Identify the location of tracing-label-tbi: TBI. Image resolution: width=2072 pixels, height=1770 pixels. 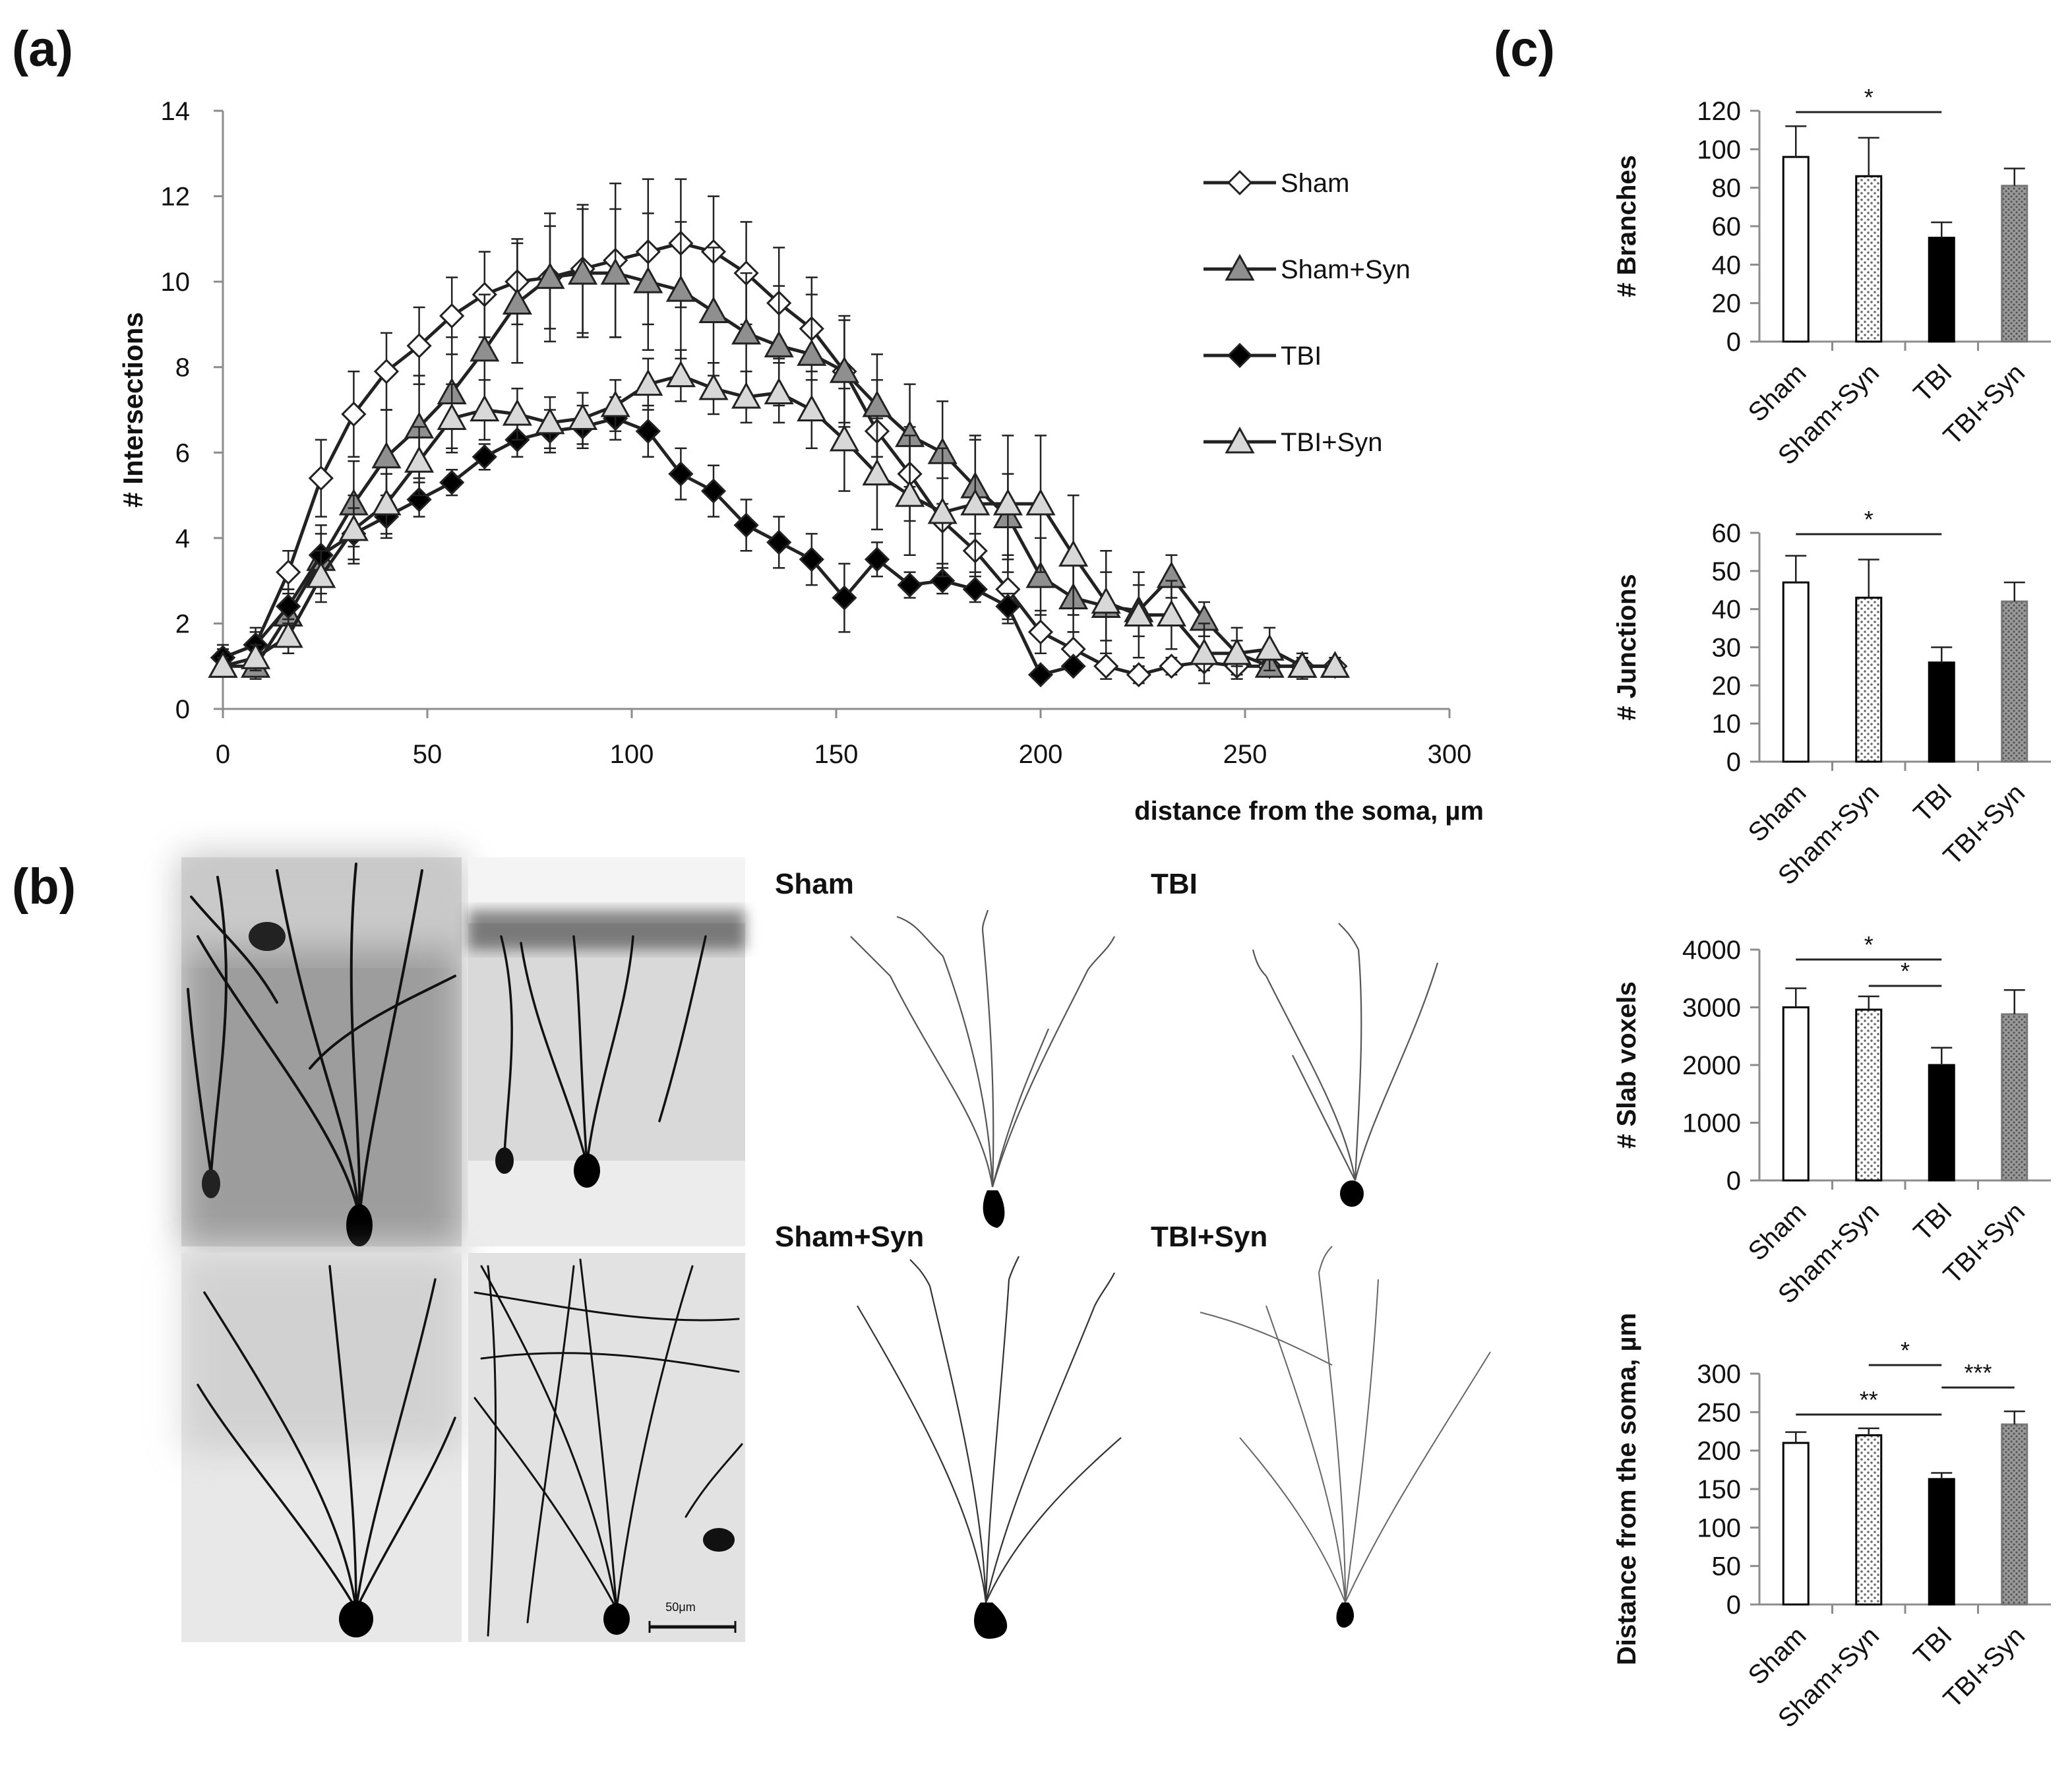
(1174, 884).